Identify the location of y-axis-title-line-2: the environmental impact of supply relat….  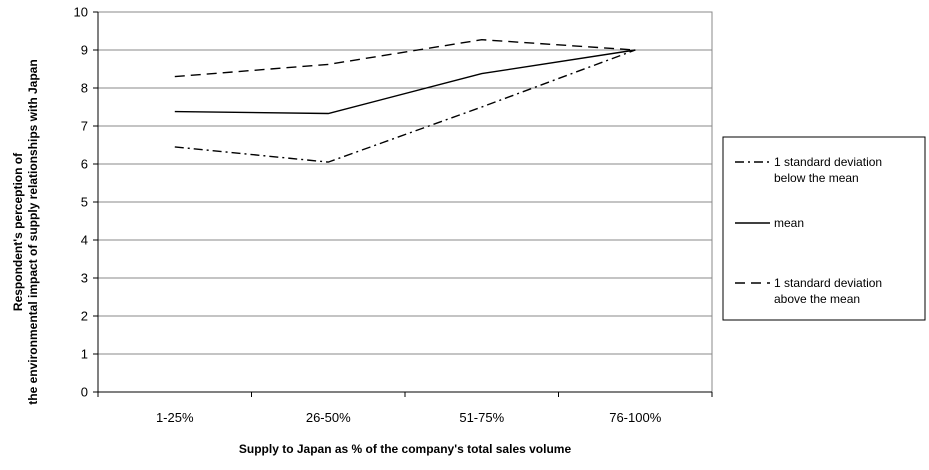
(33, 231).